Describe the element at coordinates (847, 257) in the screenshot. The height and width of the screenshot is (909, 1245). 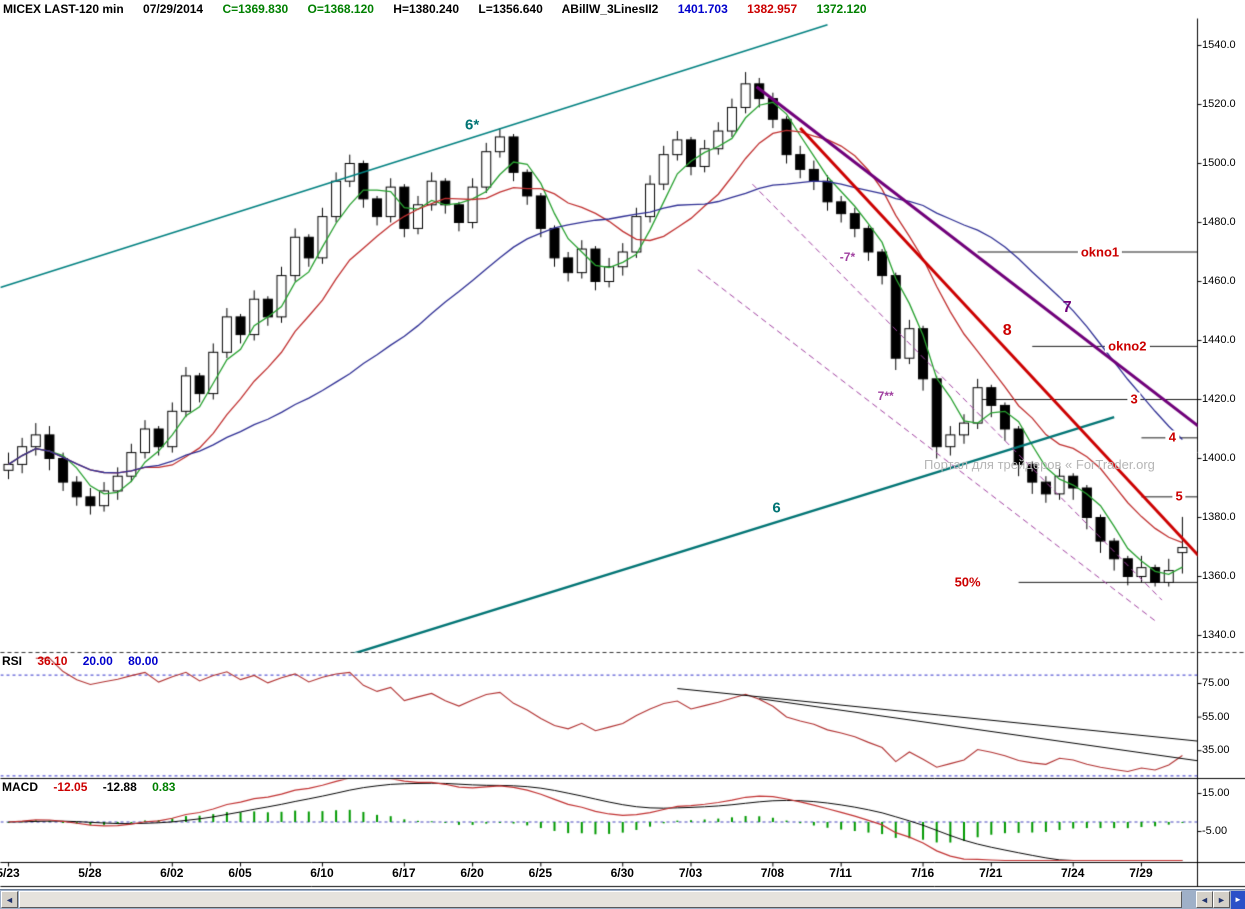
I see `annotation-label--7s: -7*` at that location.